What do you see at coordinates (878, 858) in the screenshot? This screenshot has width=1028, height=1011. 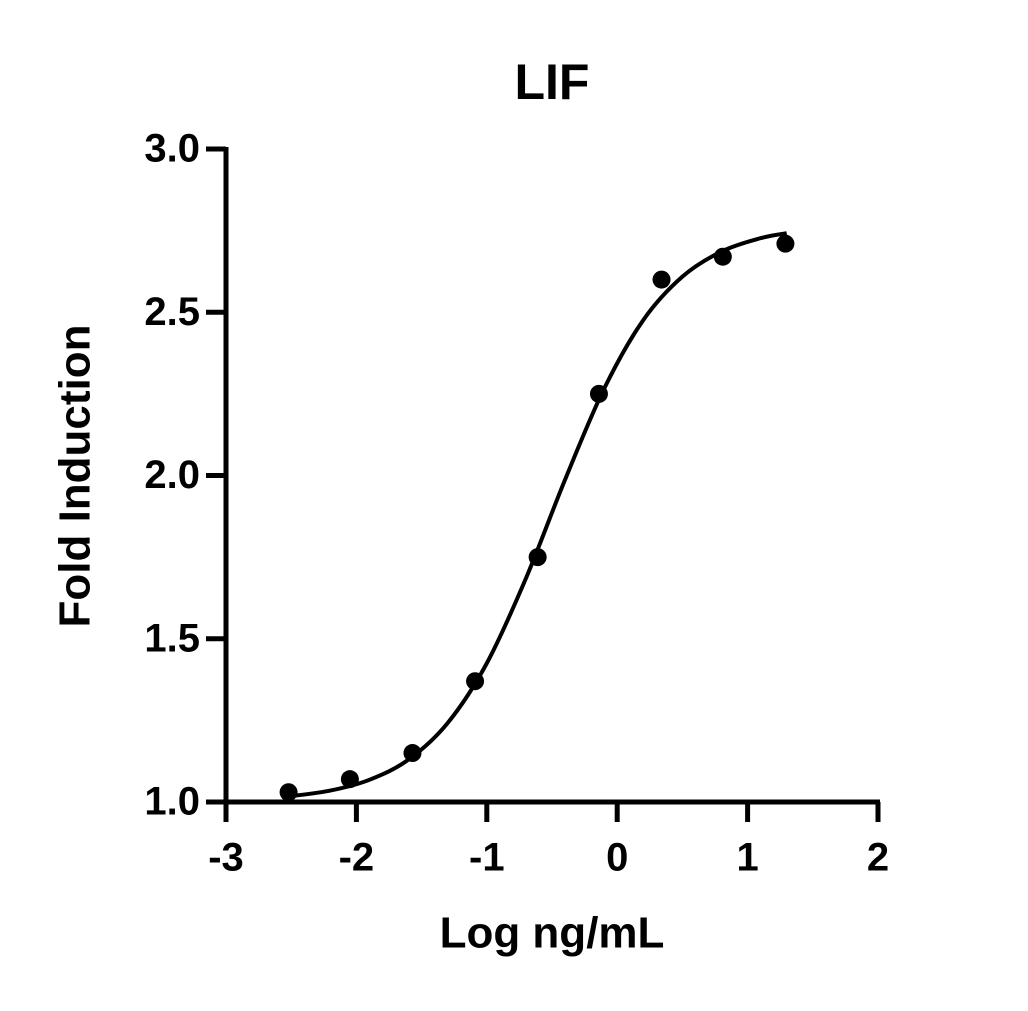 I see `x-tick-label: 2` at bounding box center [878, 858].